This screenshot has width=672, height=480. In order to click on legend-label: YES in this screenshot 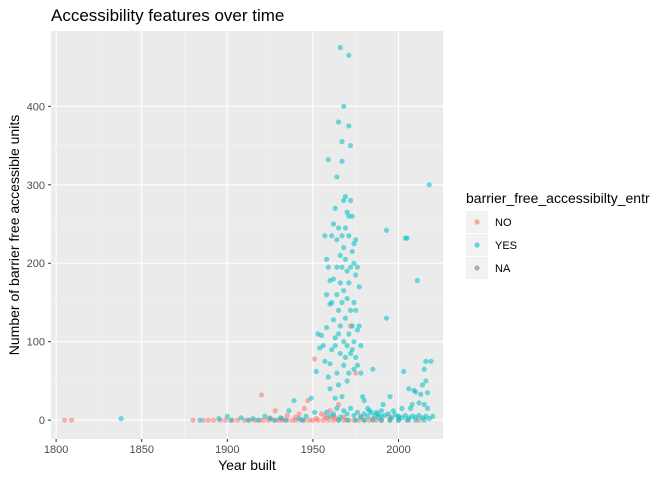, I will do `click(506, 246)`.